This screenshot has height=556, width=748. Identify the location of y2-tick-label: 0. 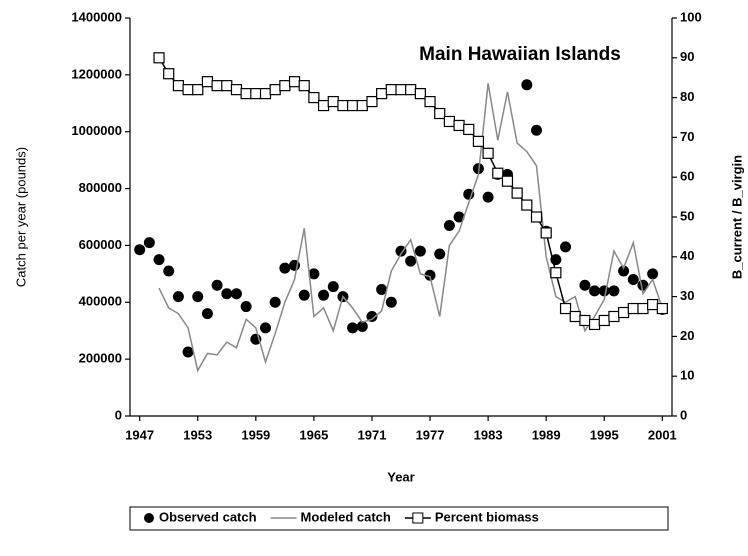
(683, 414).